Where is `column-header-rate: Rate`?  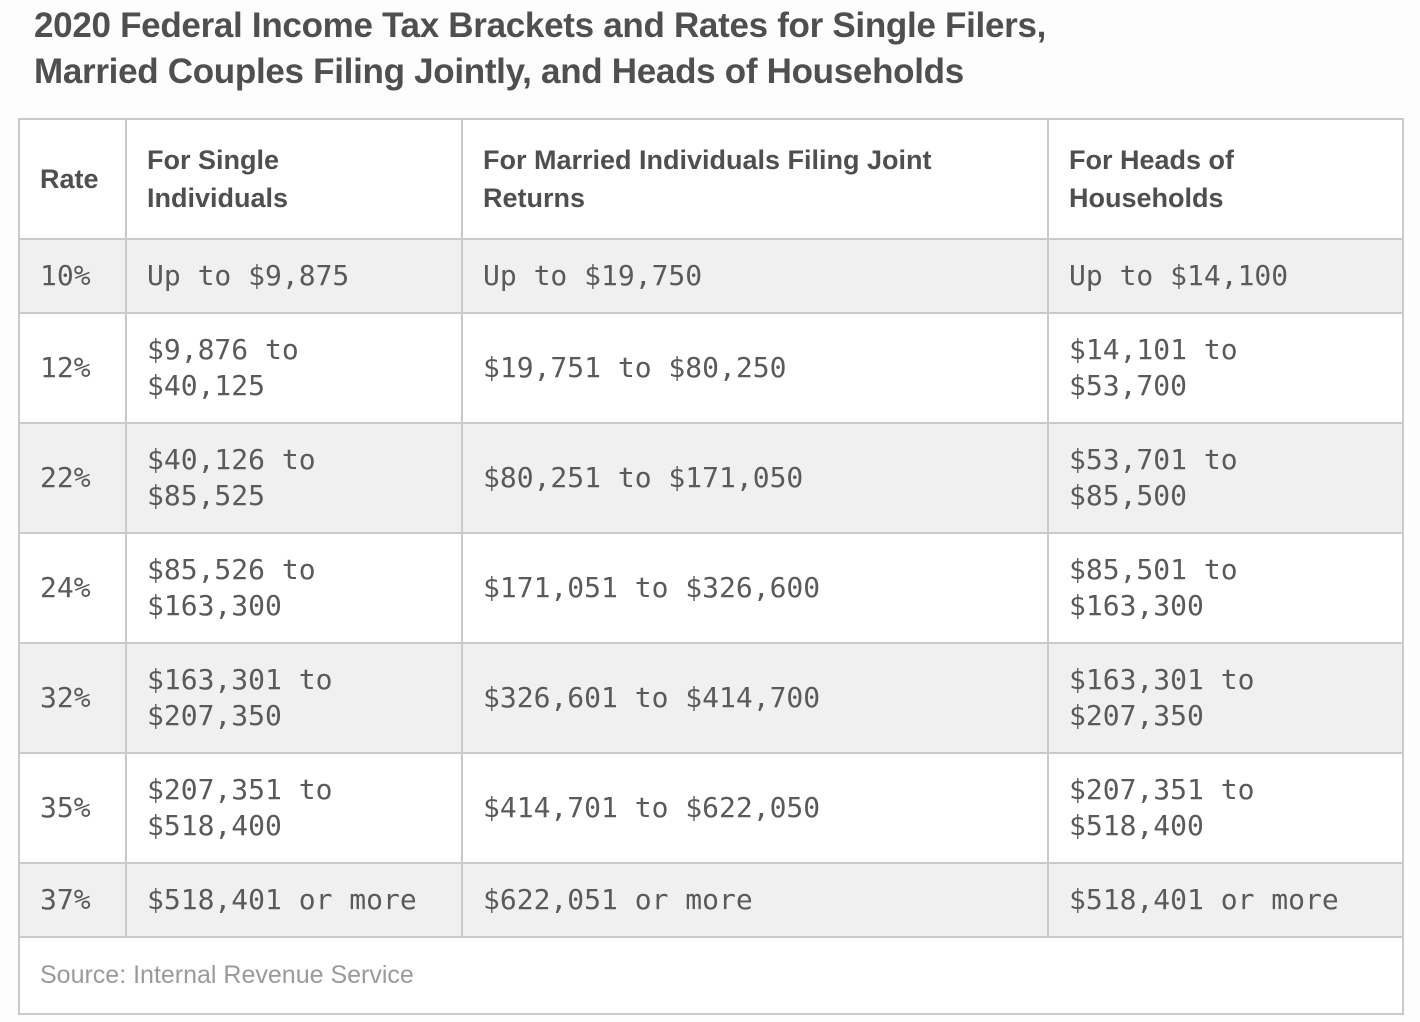
column-header-rate: Rate is located at coordinates (72, 179).